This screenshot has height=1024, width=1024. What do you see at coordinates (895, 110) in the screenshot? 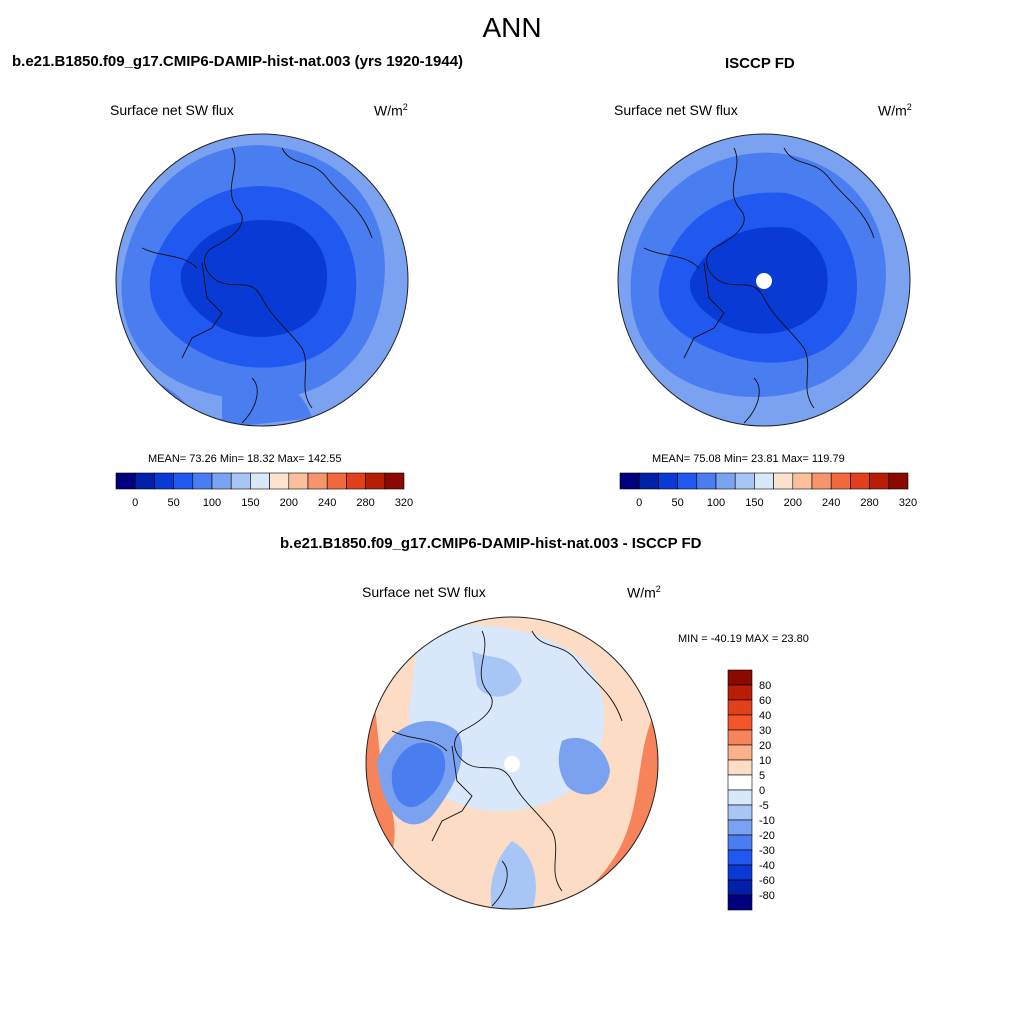
I see `right-units-label: W/m2` at bounding box center [895, 110].